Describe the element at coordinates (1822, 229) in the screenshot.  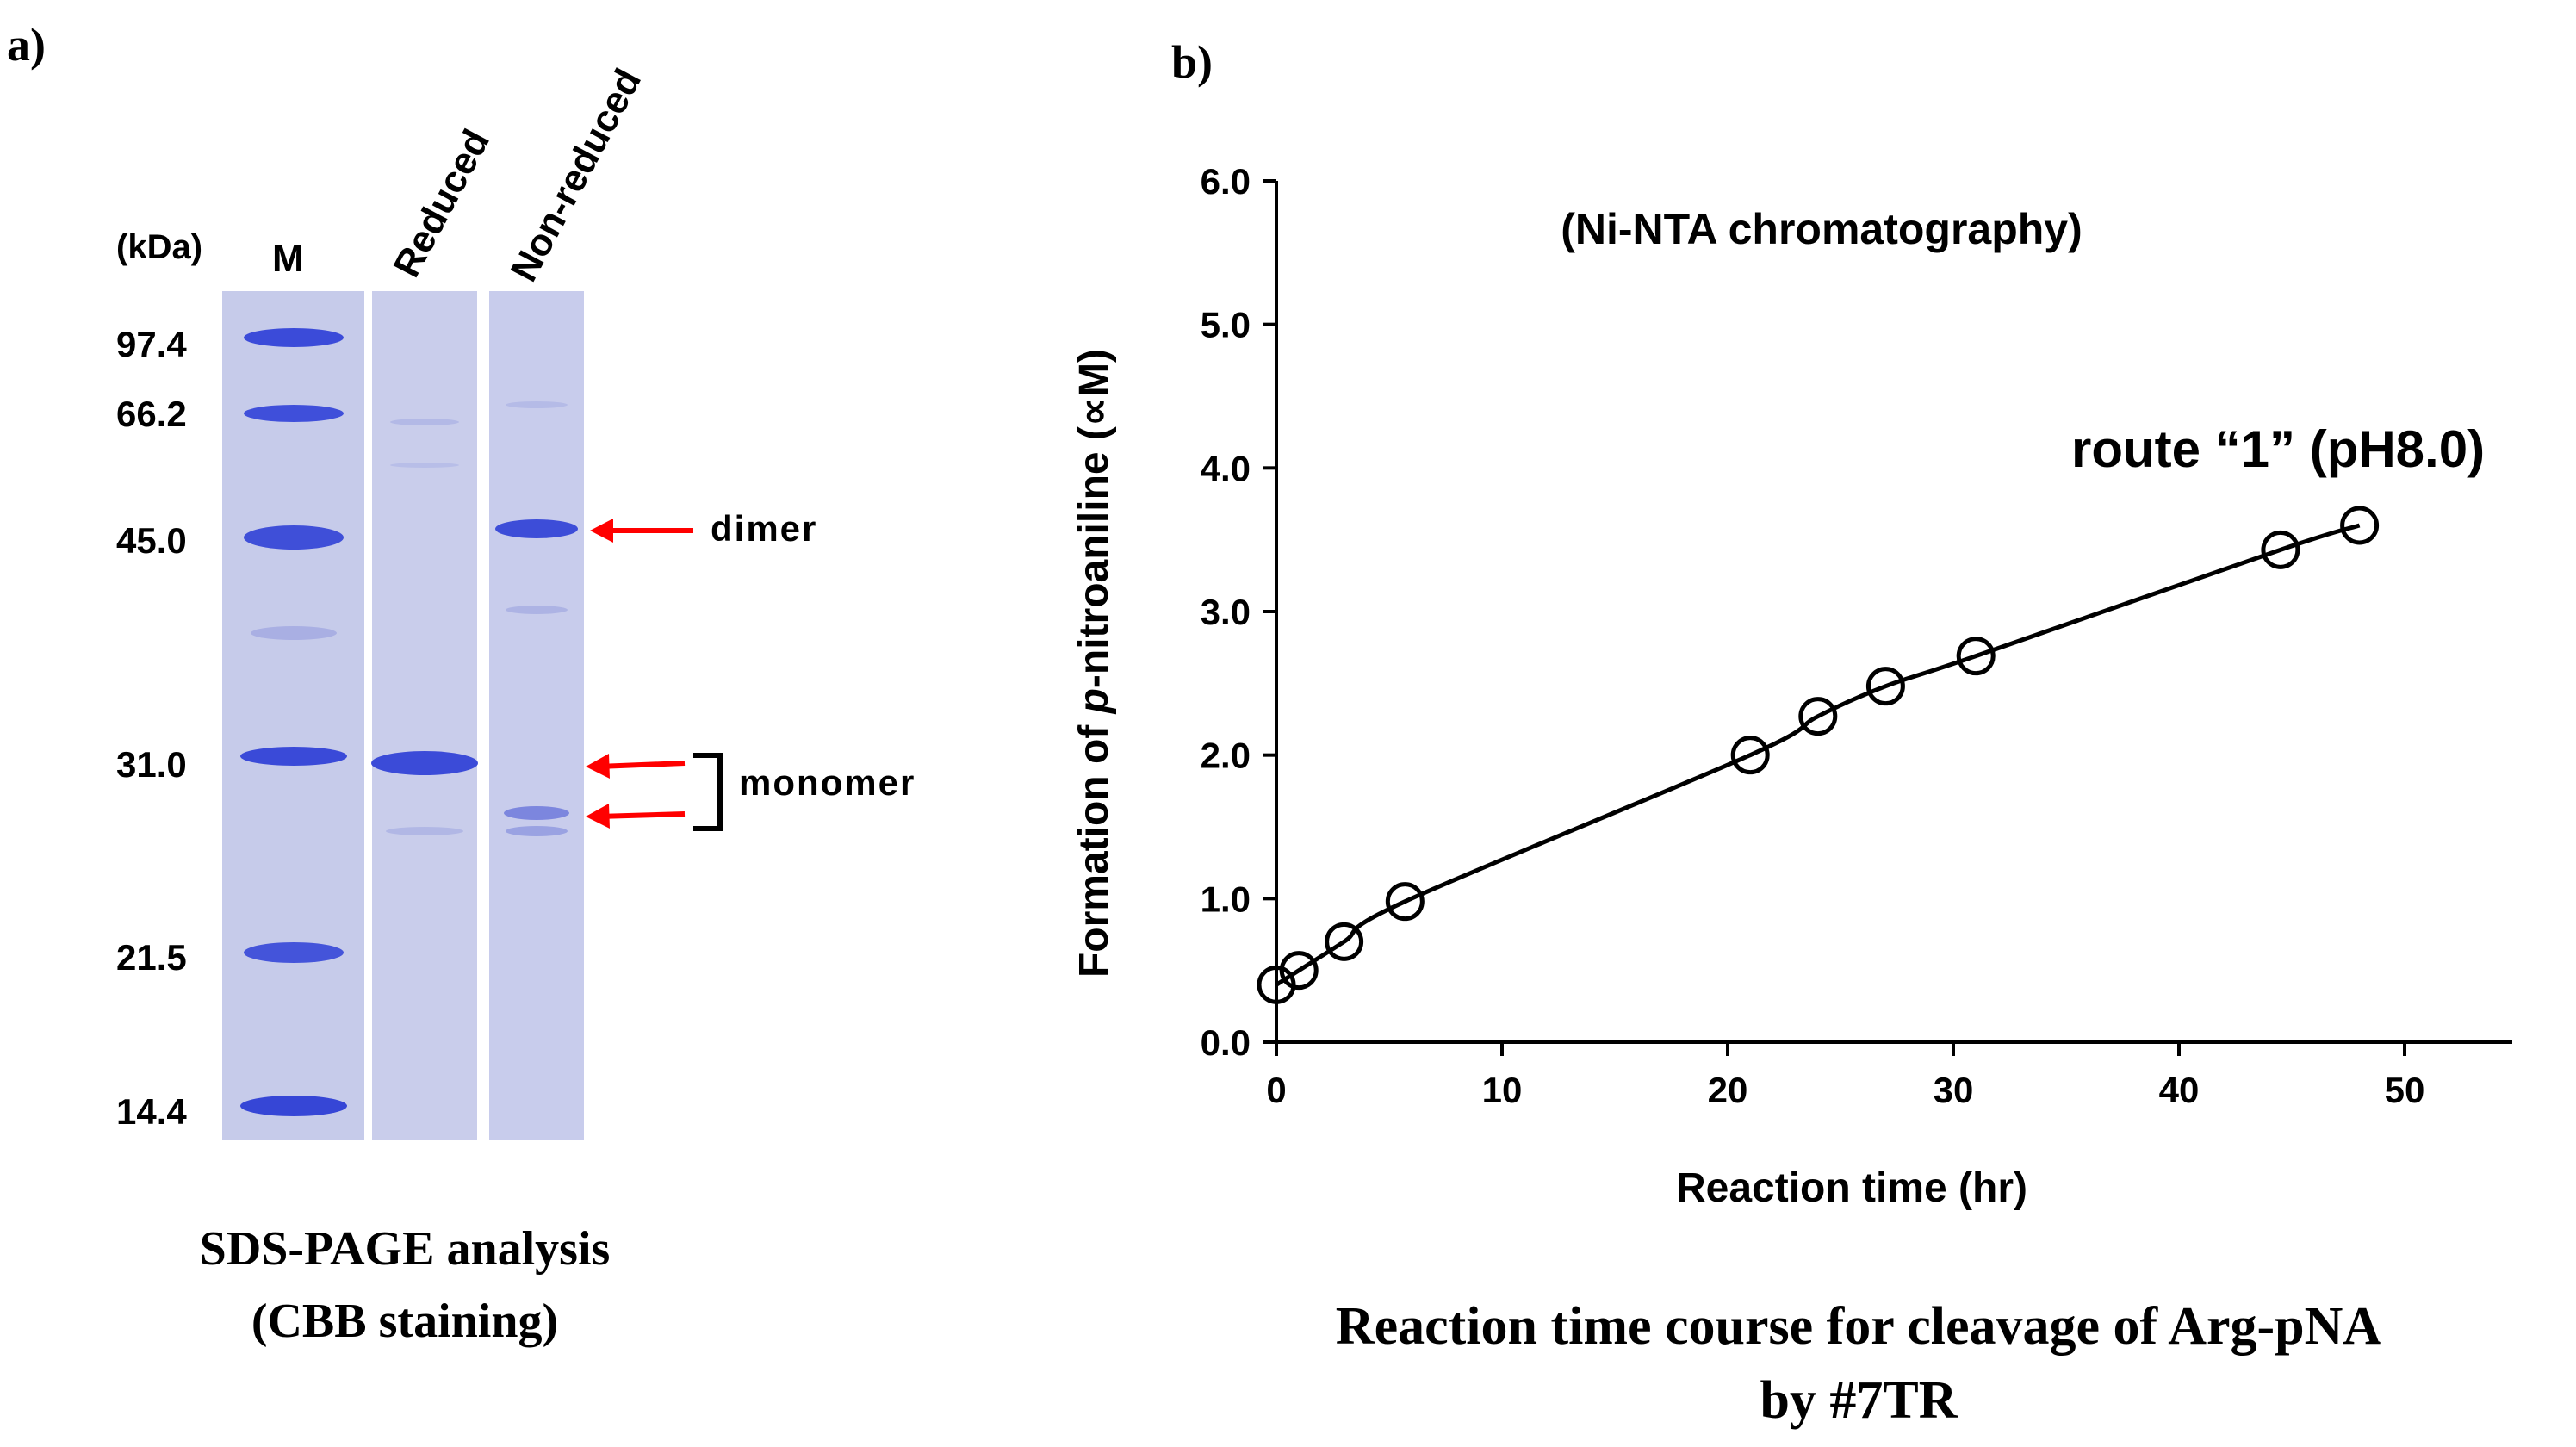
I see `chart-title: (Ni-NTA chromatography)` at that location.